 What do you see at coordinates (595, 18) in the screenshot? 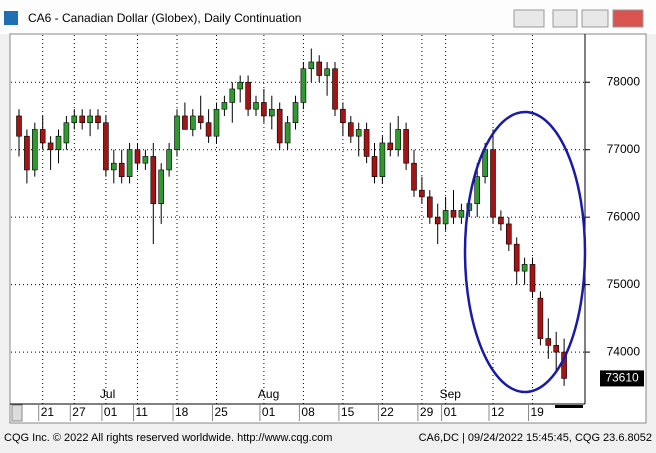
I see `maximize-button` at bounding box center [595, 18].